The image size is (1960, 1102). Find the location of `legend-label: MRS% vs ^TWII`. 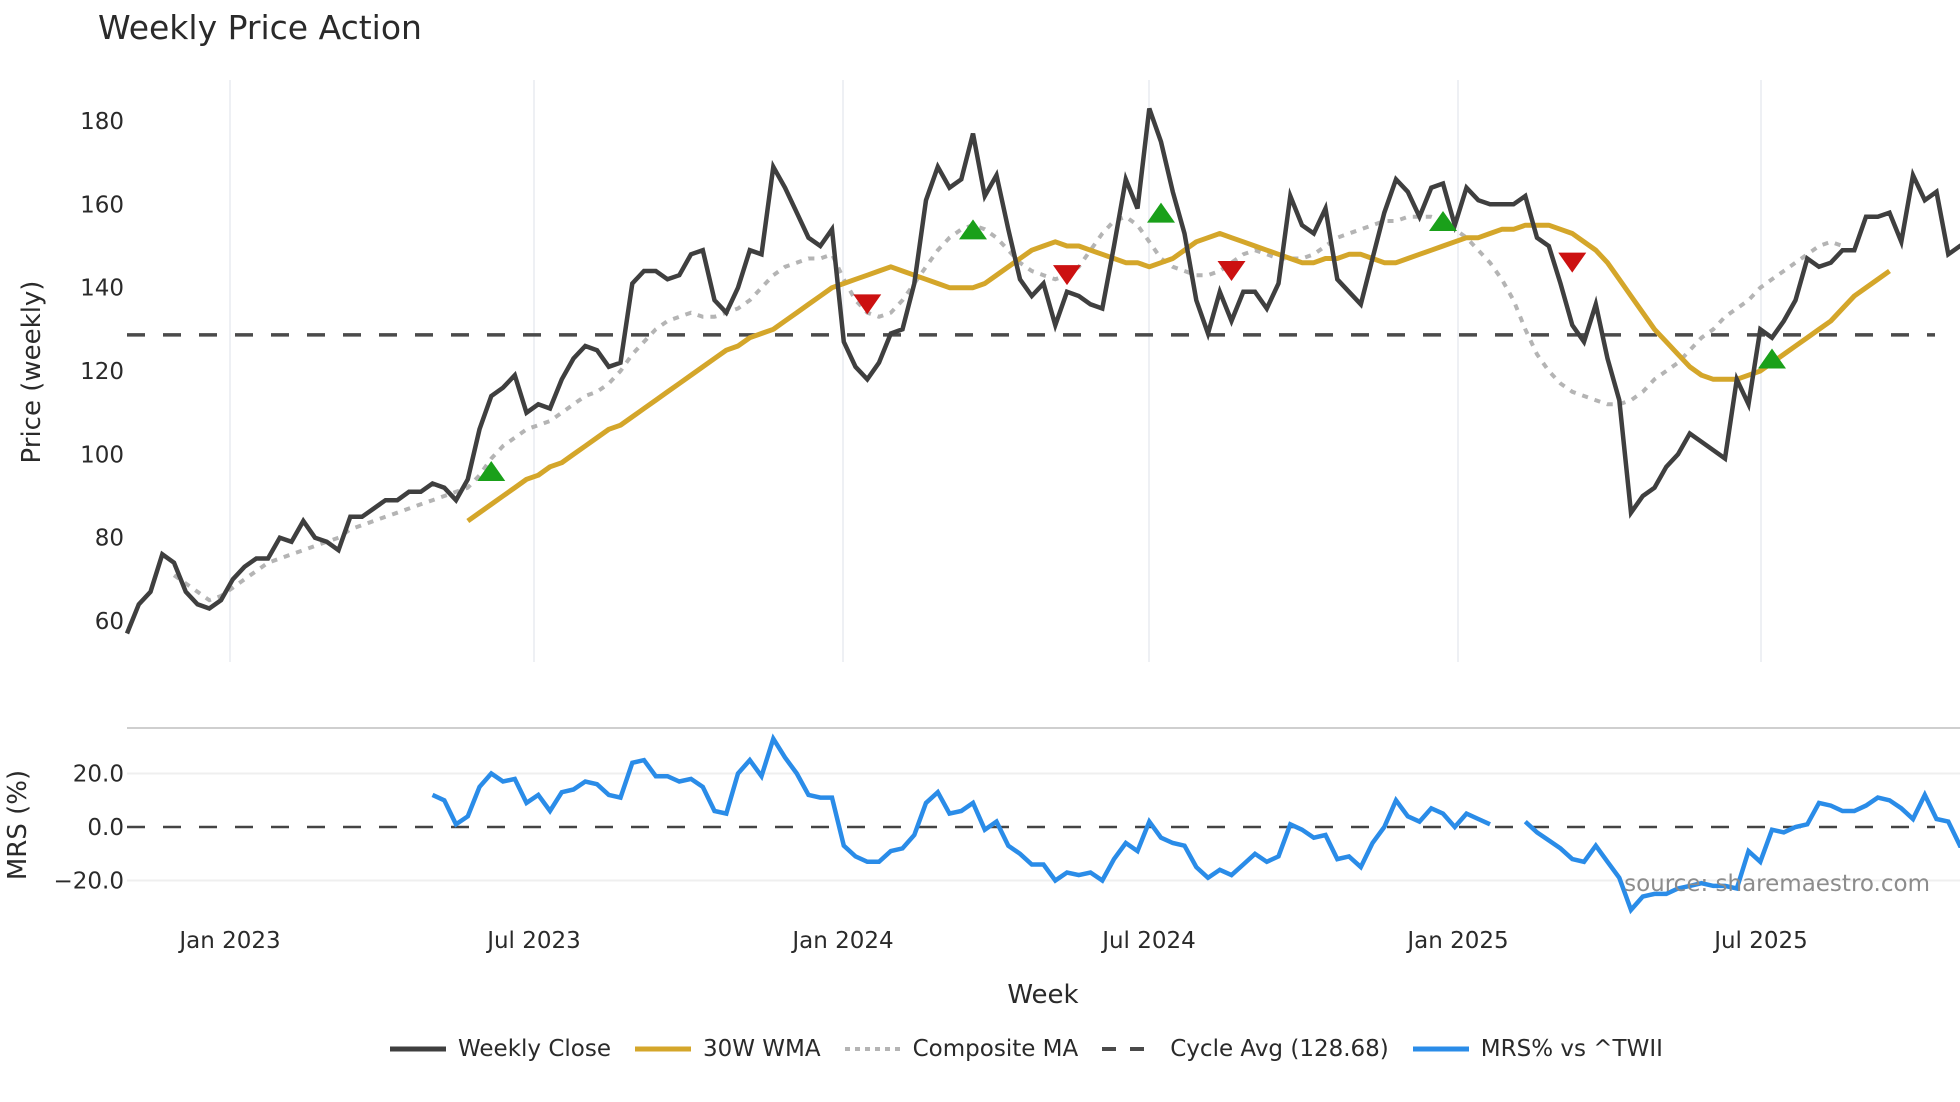

legend-label: MRS% vs ^TWII is located at coordinates (1571, 1049).